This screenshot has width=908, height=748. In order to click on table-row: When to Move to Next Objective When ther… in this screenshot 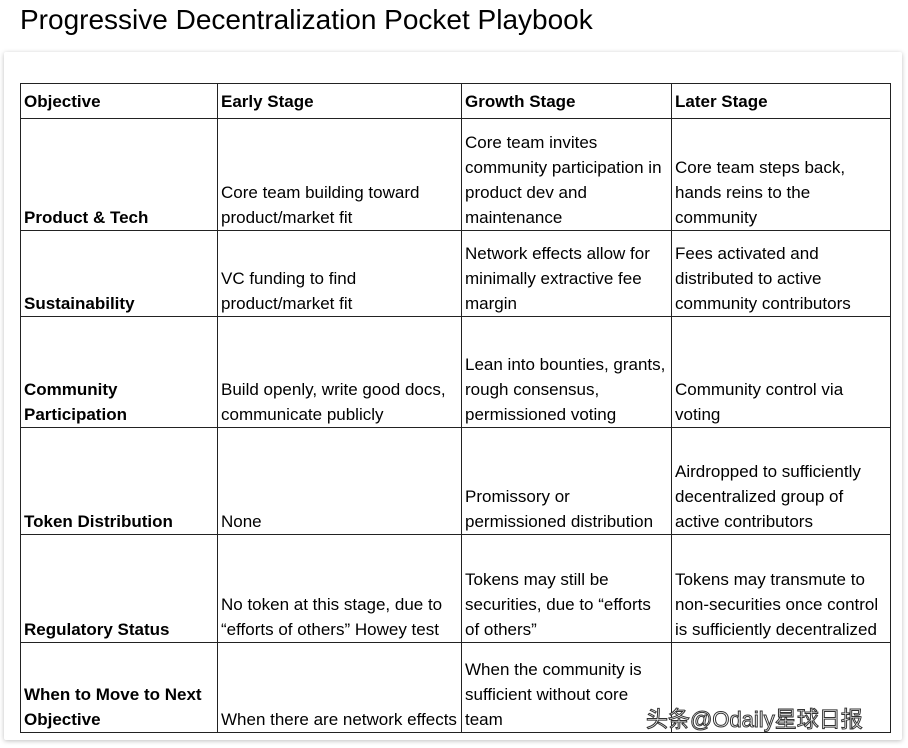, I will do `click(455, 687)`.